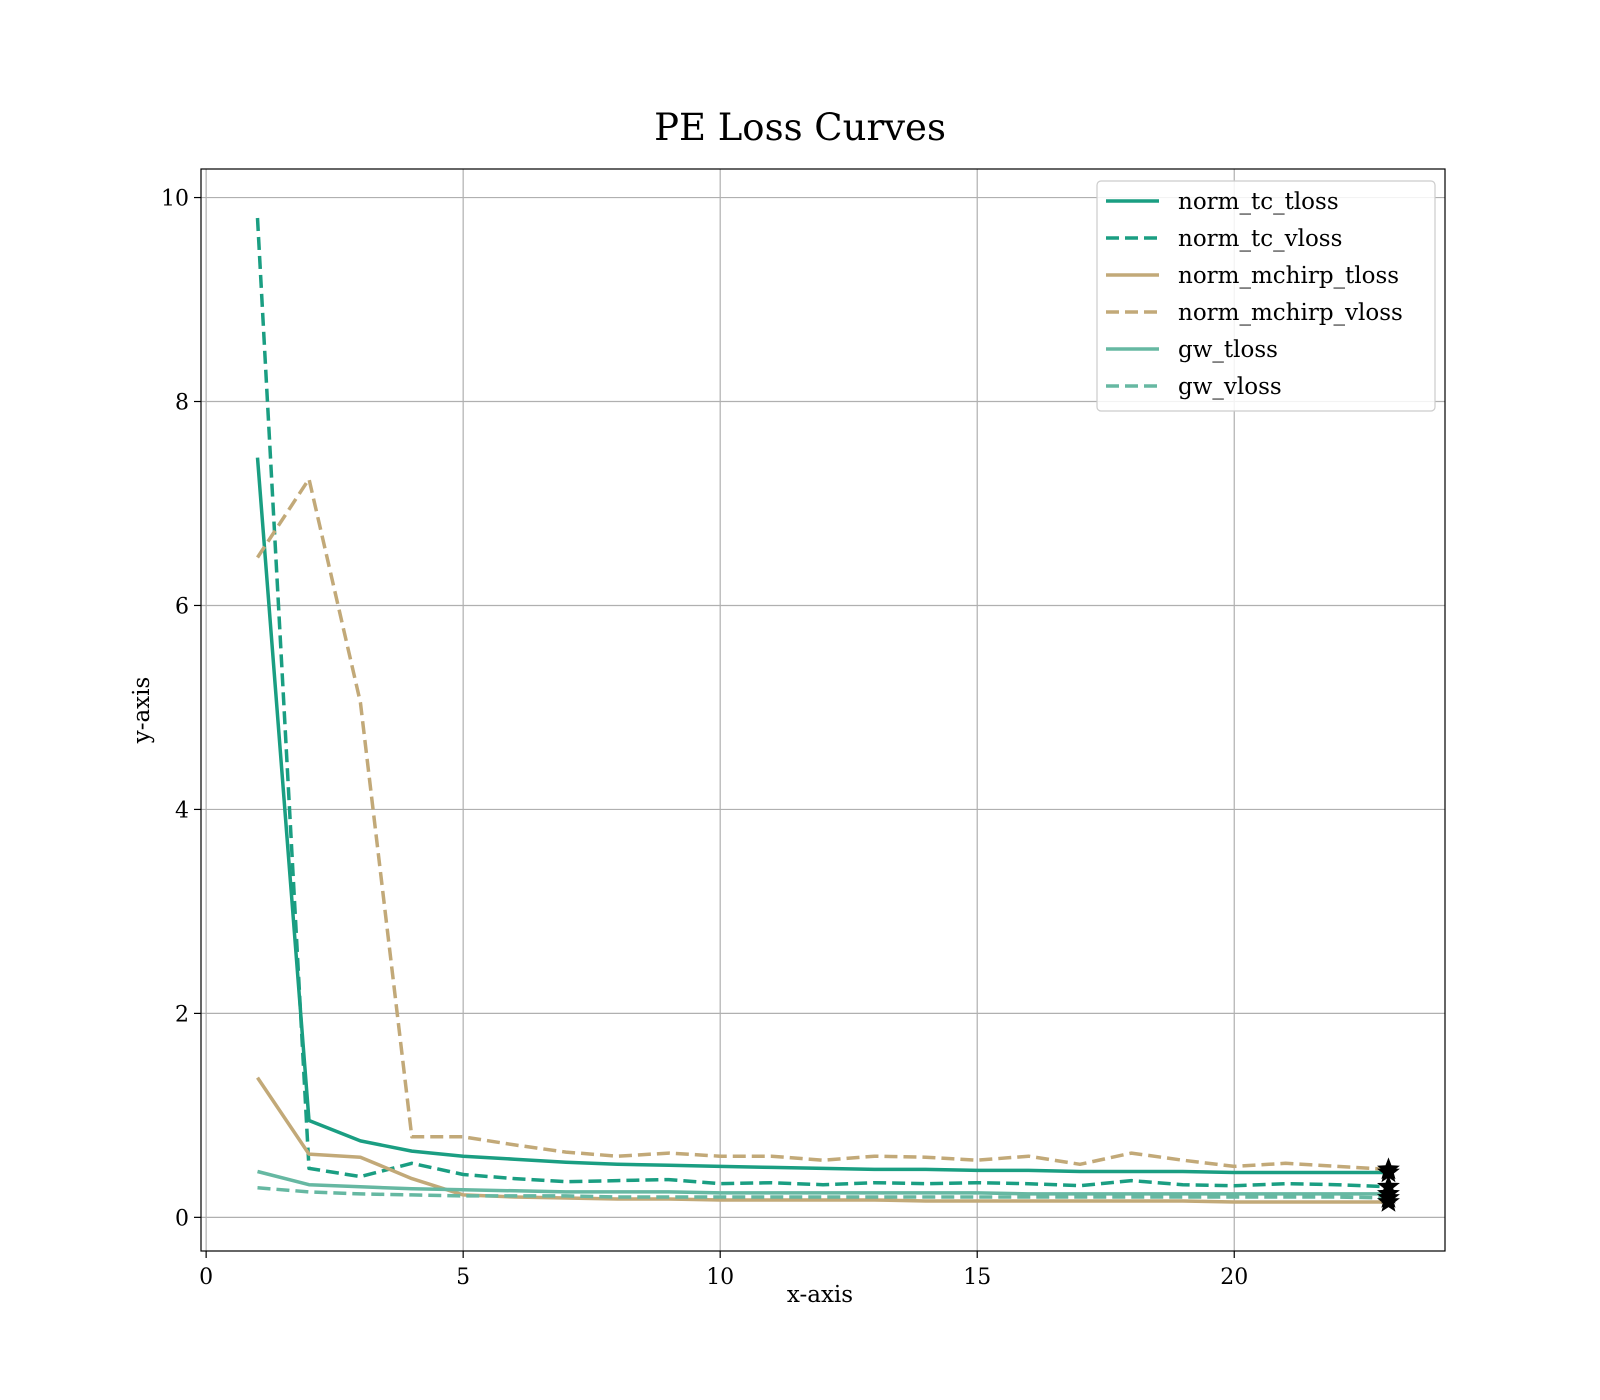 The image size is (1600, 1400). Describe the element at coordinates (1228, 350) in the screenshot. I see `legend-label-gw_tloss: gw_tloss` at that location.